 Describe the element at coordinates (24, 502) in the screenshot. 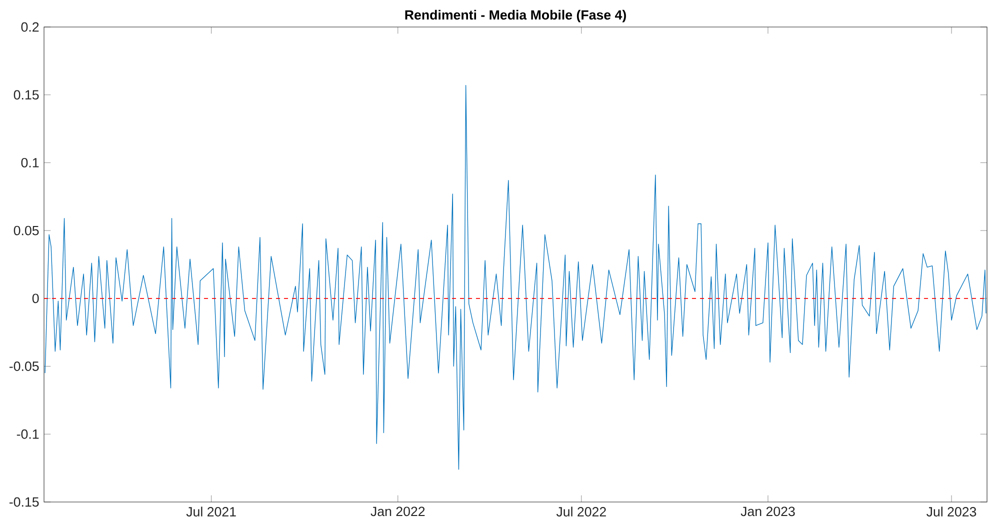

I see `y-tick-label: -0.15` at that location.